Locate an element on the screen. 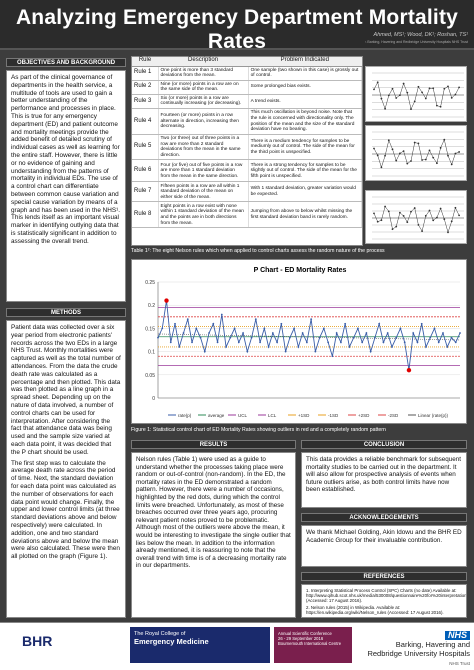  col-problem: Problem Indicated is located at coordinates (305, 62).